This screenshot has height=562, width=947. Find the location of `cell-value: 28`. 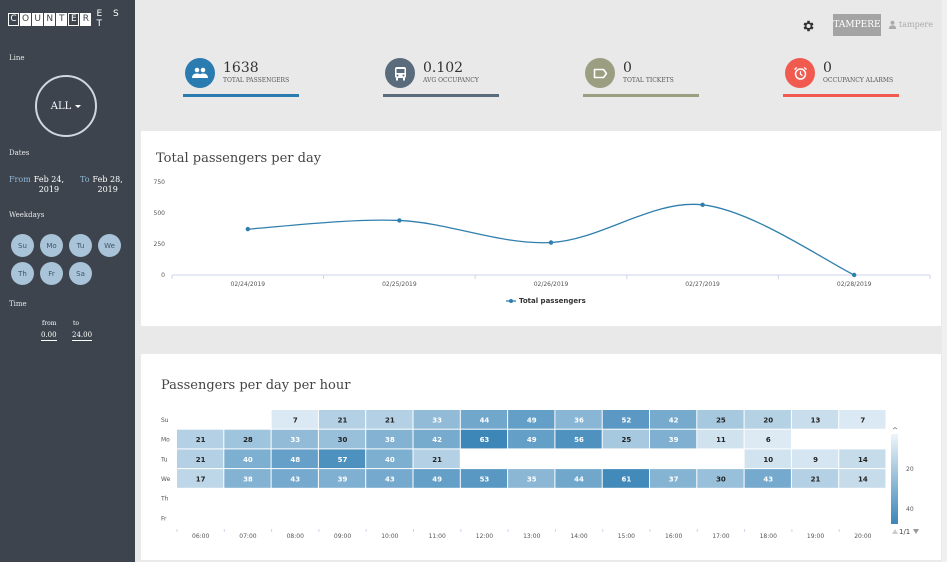

cell-value: 28 is located at coordinates (248, 440).